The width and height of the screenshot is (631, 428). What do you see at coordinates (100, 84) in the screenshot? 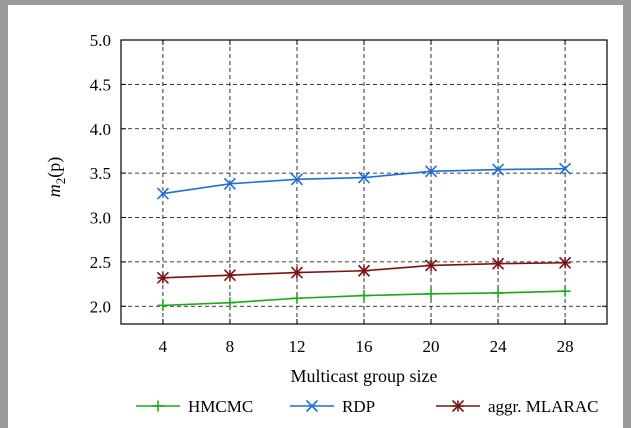
I see `y-tick-label: 4.5` at bounding box center [100, 84].